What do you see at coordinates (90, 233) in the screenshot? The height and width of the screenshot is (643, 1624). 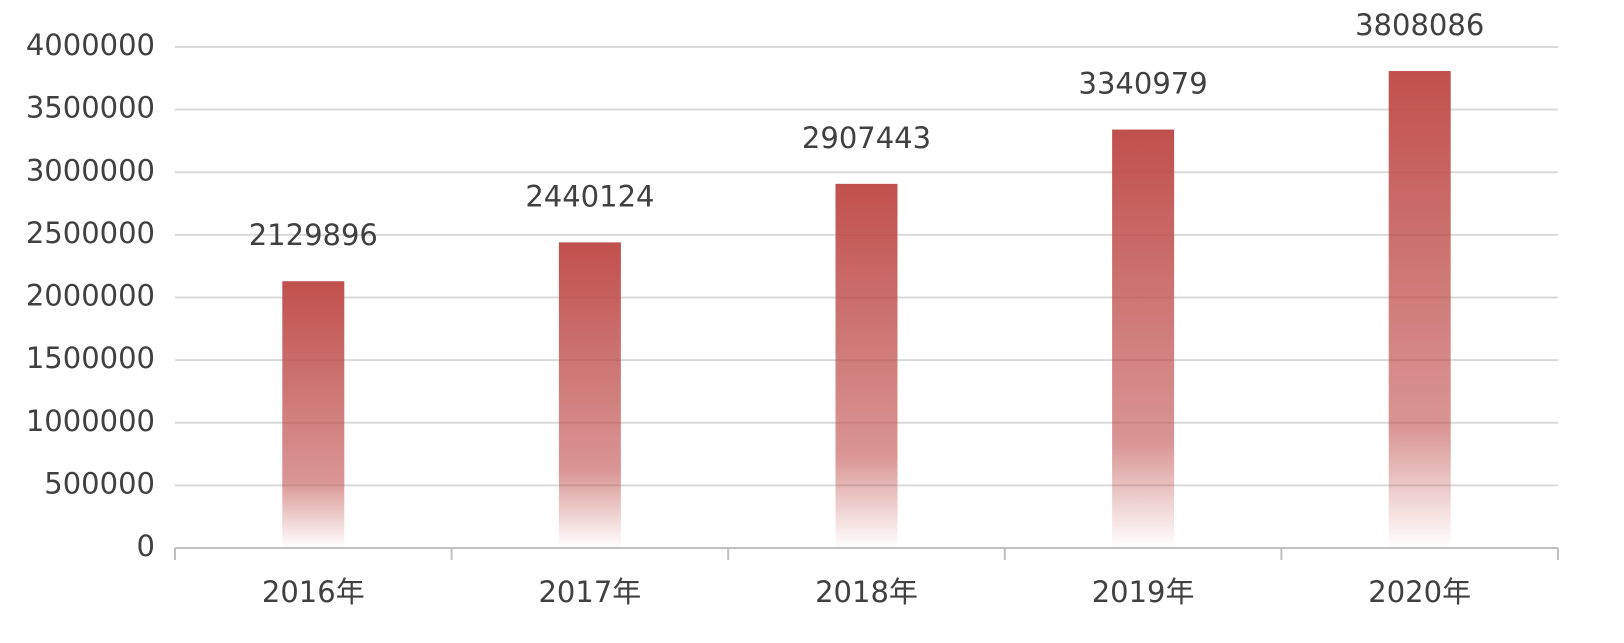 I see `y-tick-label: 2500000` at bounding box center [90, 233].